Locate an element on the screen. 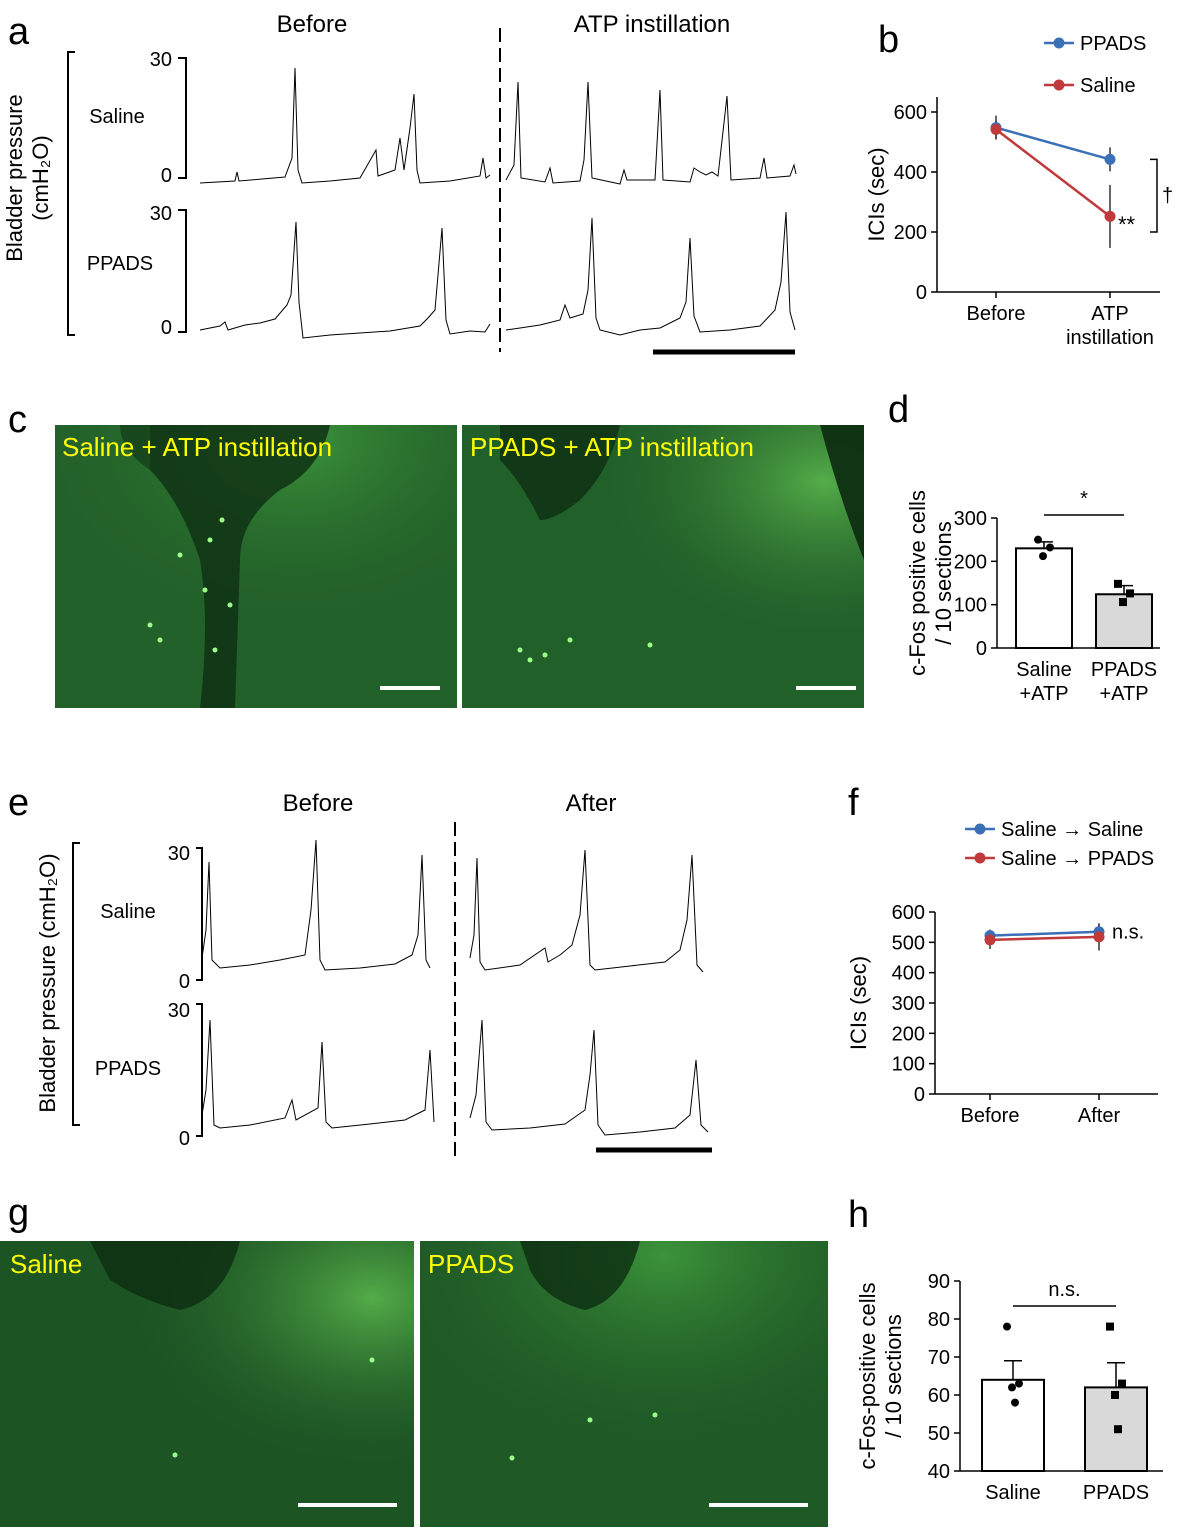 The image size is (1200, 1533). chart-b-xtick-label: Before is located at coordinates (996, 314).